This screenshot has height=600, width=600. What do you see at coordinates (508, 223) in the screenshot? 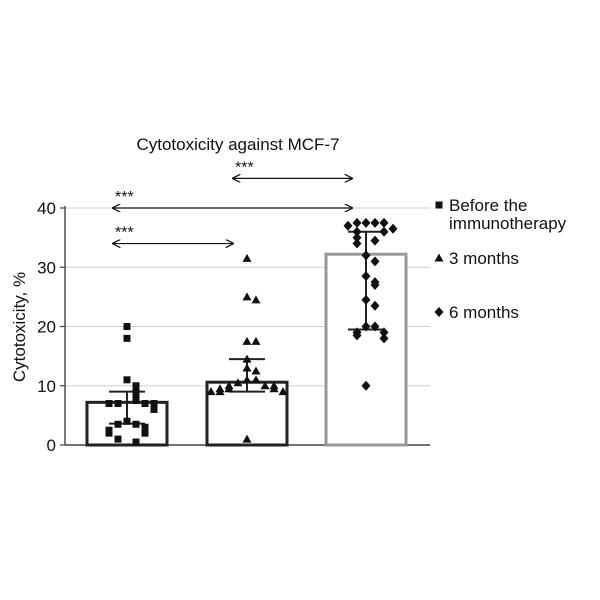
I see `legend-label: immunotherapy` at bounding box center [508, 223].